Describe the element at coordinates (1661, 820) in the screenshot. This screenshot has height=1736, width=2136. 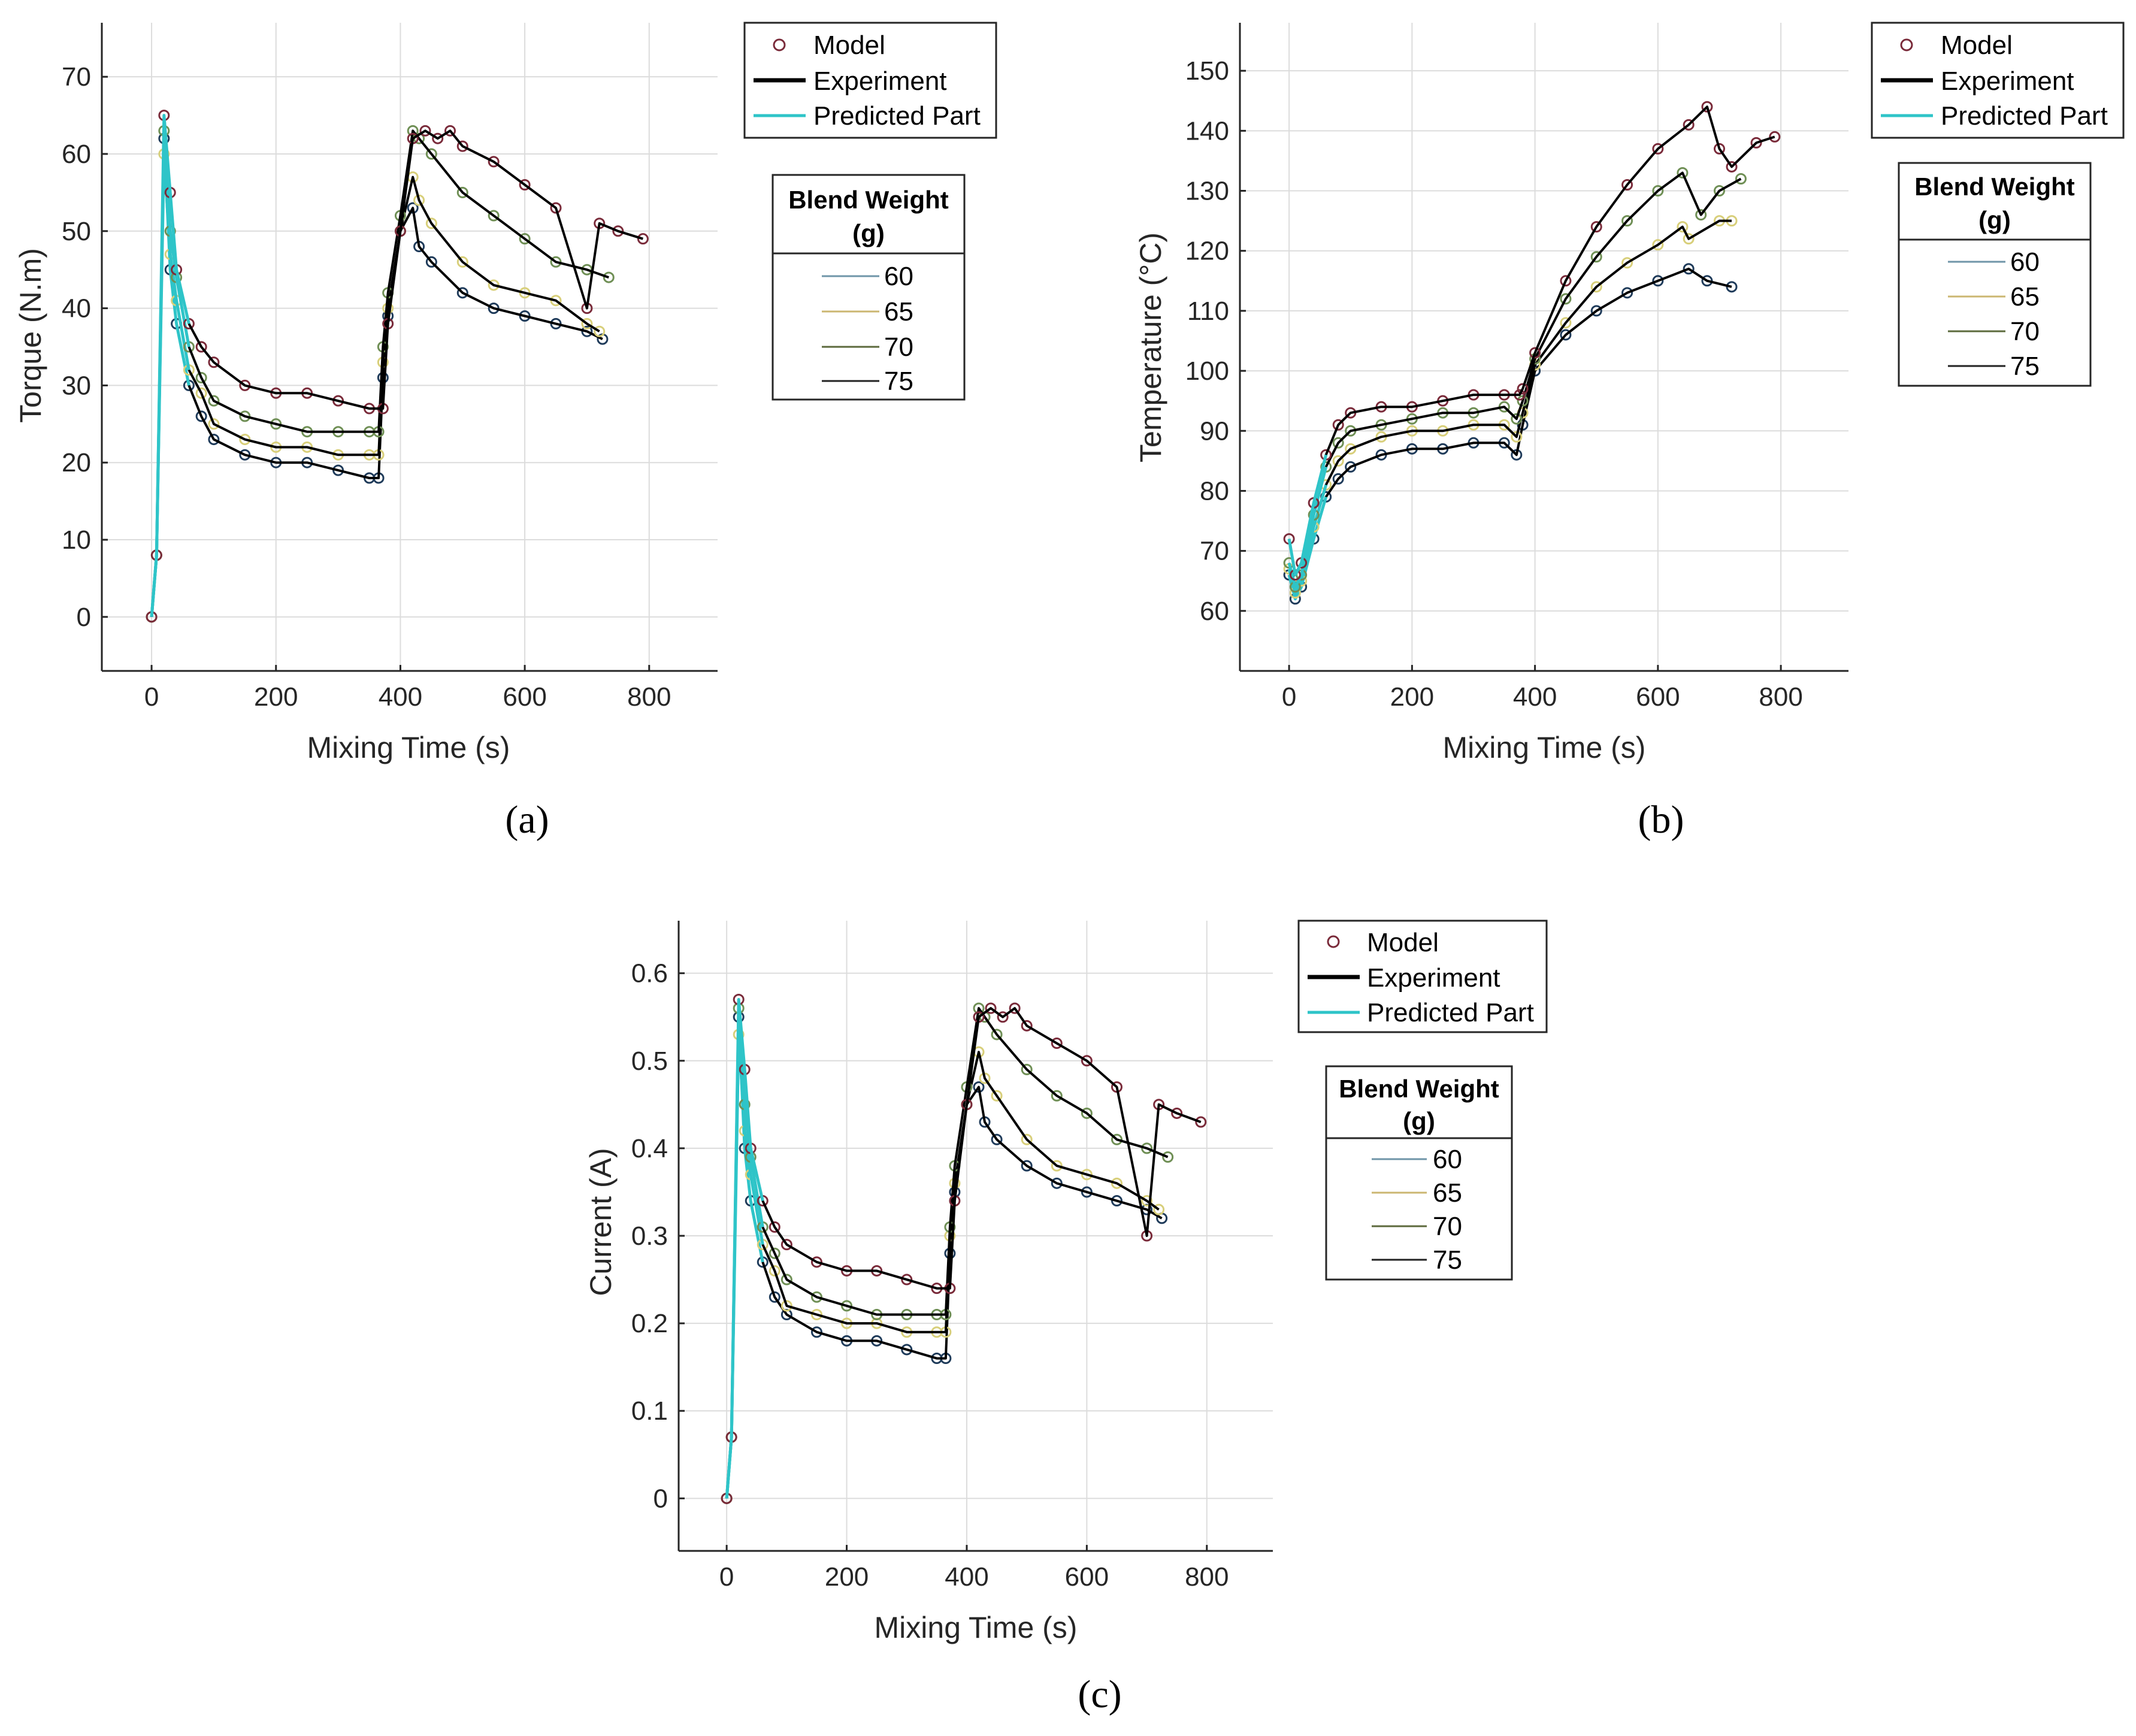
I see `panel-b-label: (b)` at that location.